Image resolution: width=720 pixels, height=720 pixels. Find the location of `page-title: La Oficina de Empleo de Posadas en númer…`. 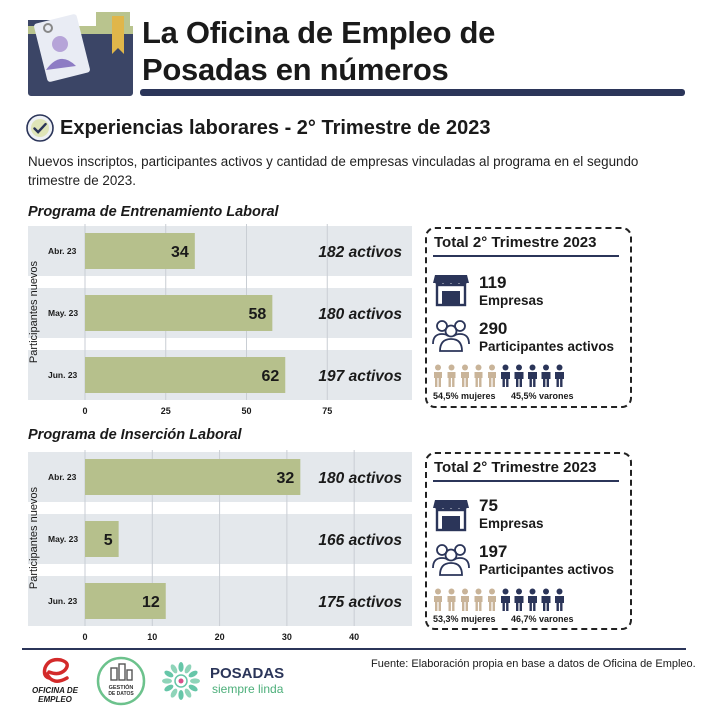

page-title: La Oficina de Empleo de Posadas en númer… is located at coordinates (319, 51).